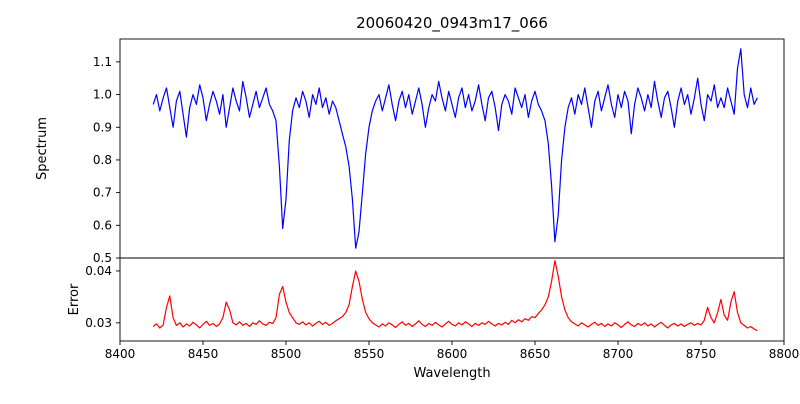  What do you see at coordinates (102, 127) in the screenshot?
I see `spectrum-ytick-label: 0.9` at bounding box center [102, 127].